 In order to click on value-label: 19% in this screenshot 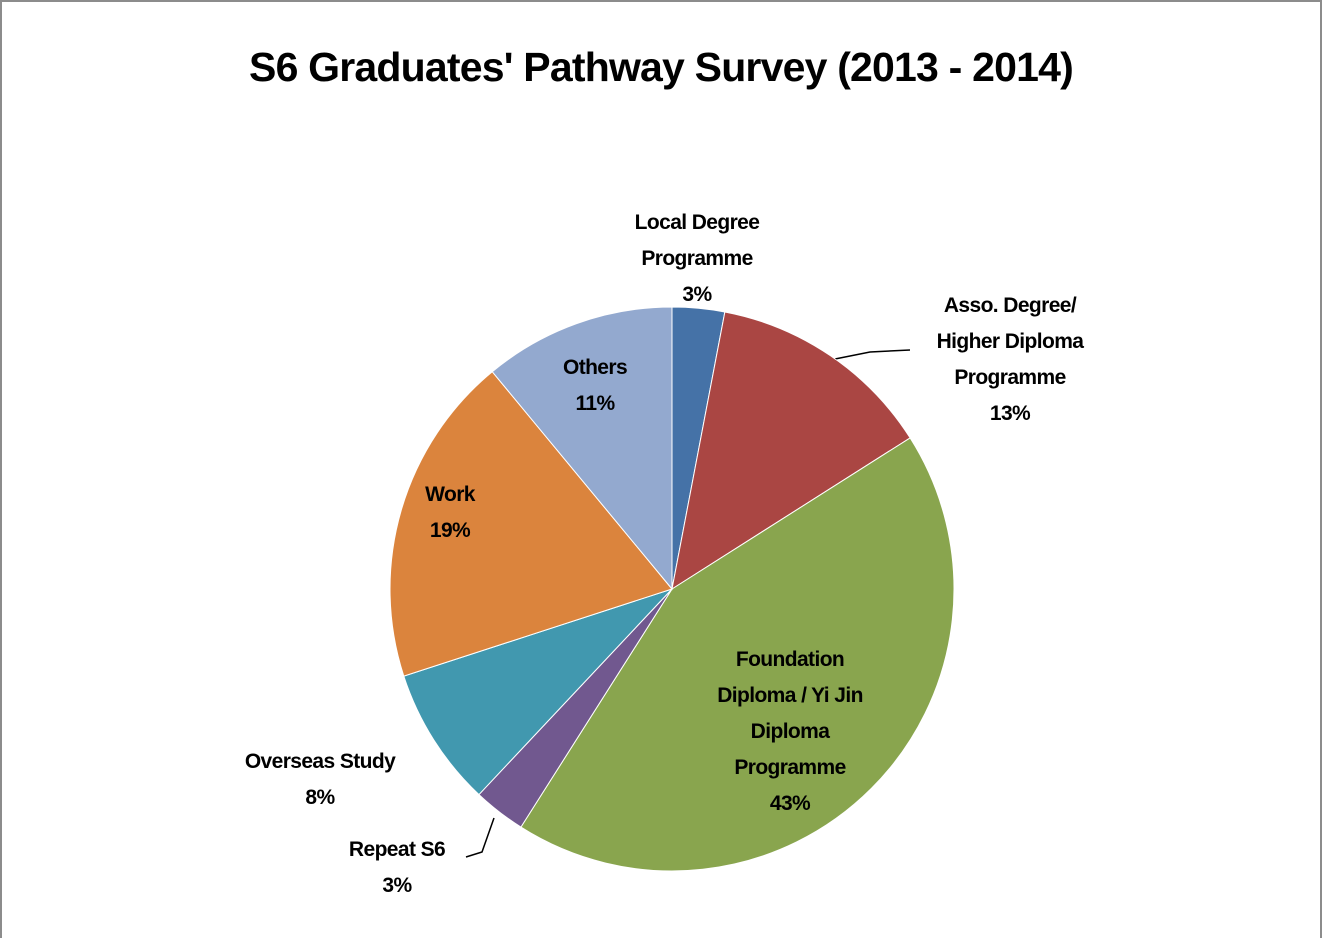, I will do `click(450, 530)`.